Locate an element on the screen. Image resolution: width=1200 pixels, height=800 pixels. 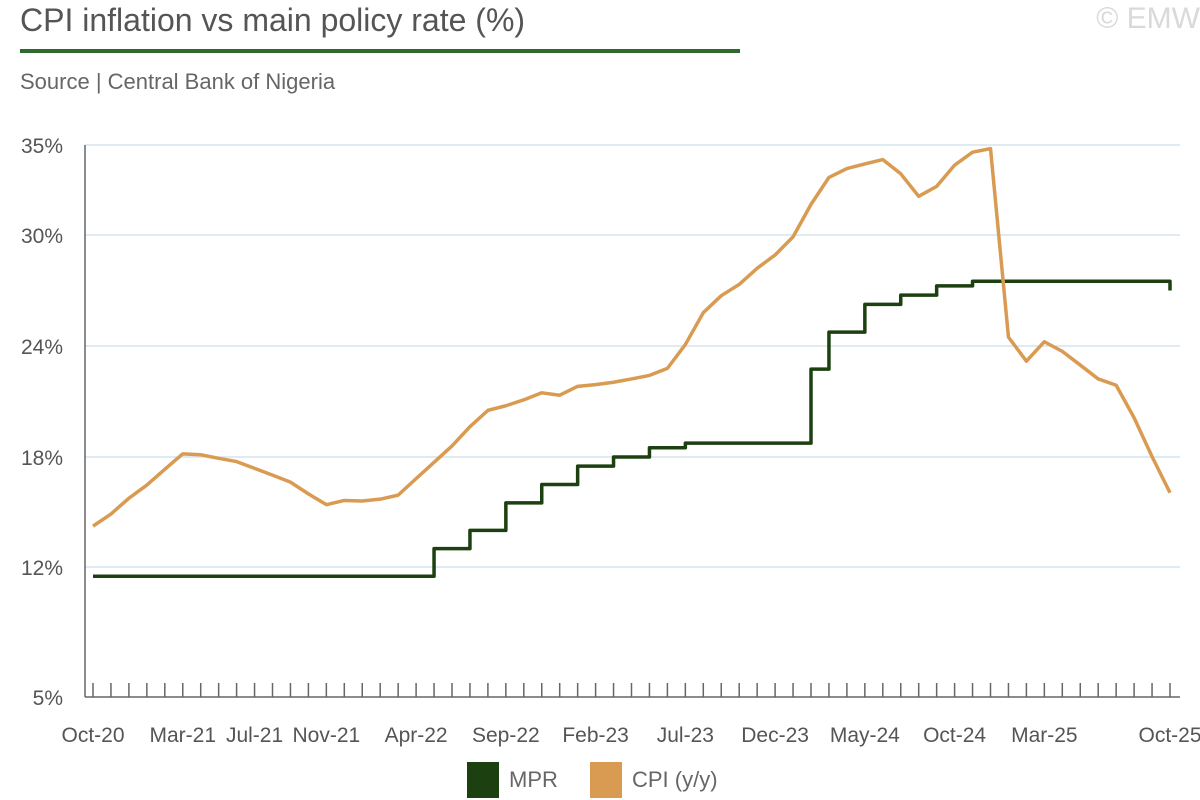
legend-item-mpr: MPR is located at coordinates (512, 780).